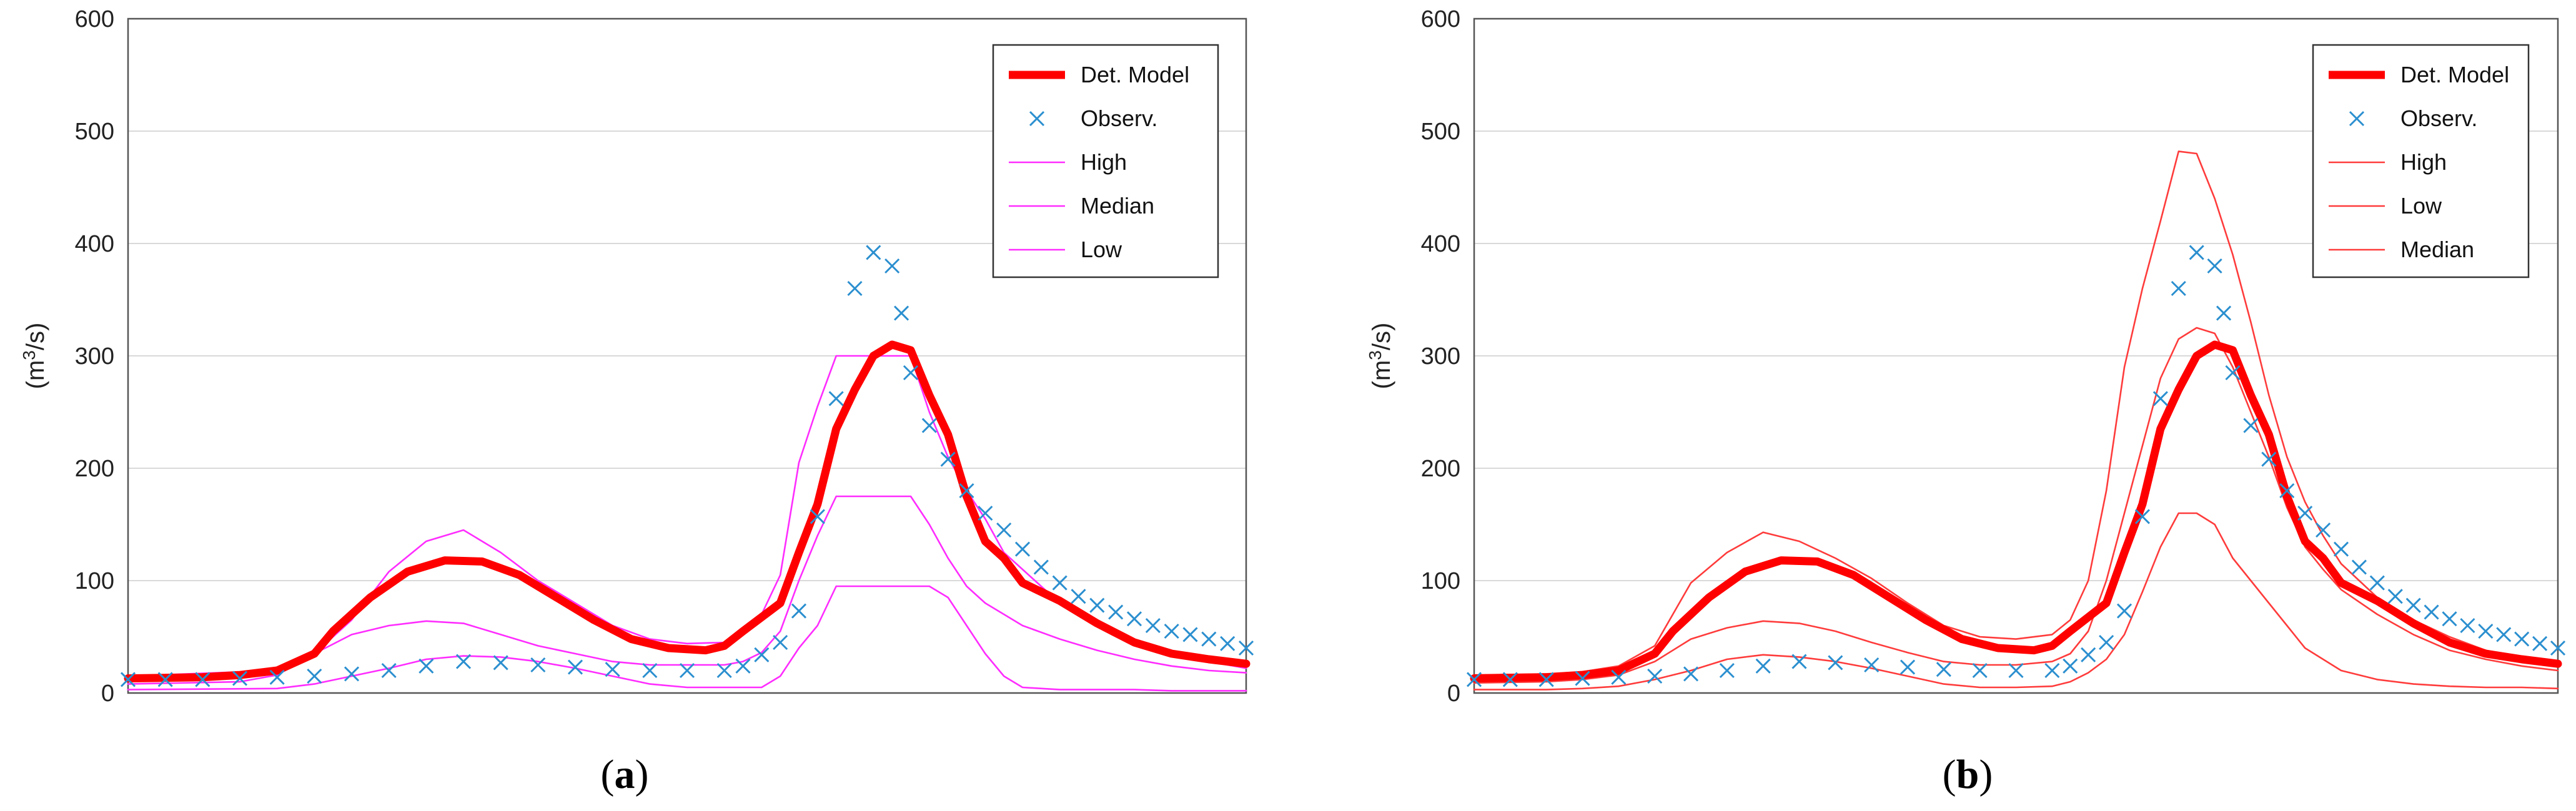 The height and width of the screenshot is (811, 2576). What do you see at coordinates (625, 775) in the screenshot?
I see `panel-label: (a)` at bounding box center [625, 775].